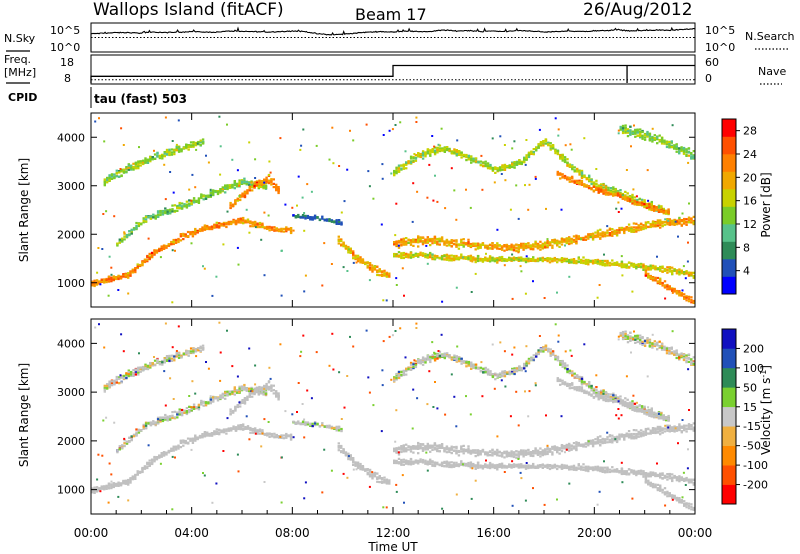  I want to click on nave-tick-top: 60, so click(712, 62).